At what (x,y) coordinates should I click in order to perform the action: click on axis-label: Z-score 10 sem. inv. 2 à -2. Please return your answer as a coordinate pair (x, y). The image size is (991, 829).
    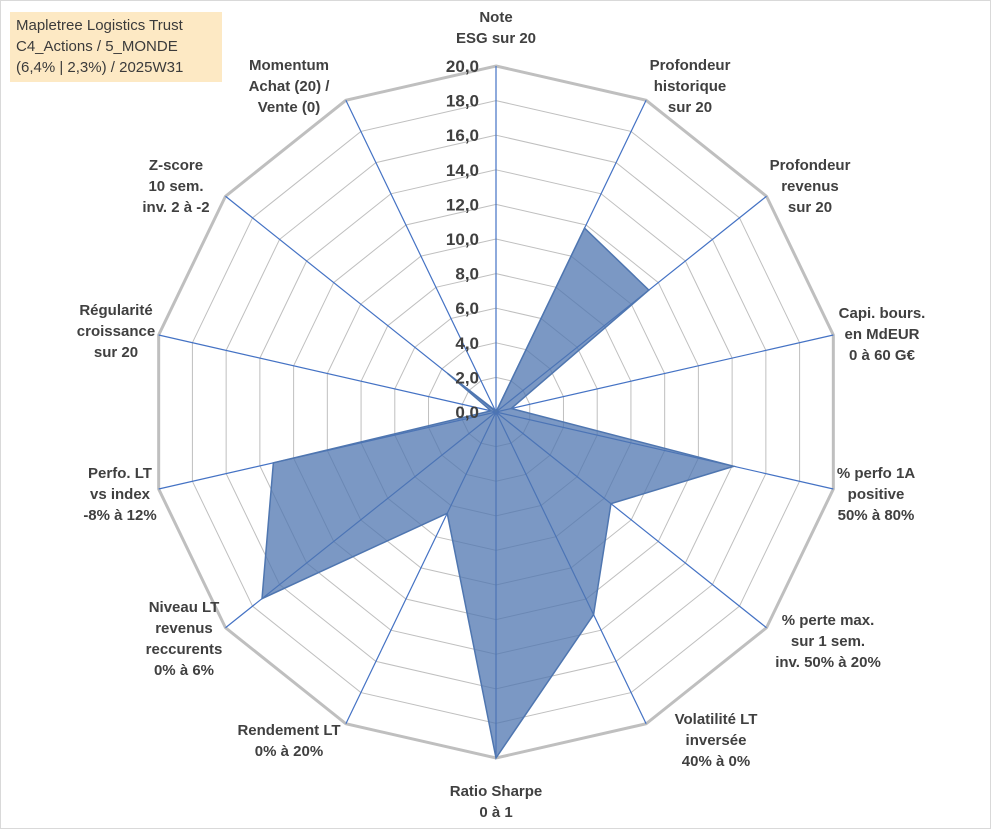
    Looking at the image, I should click on (175, 186).